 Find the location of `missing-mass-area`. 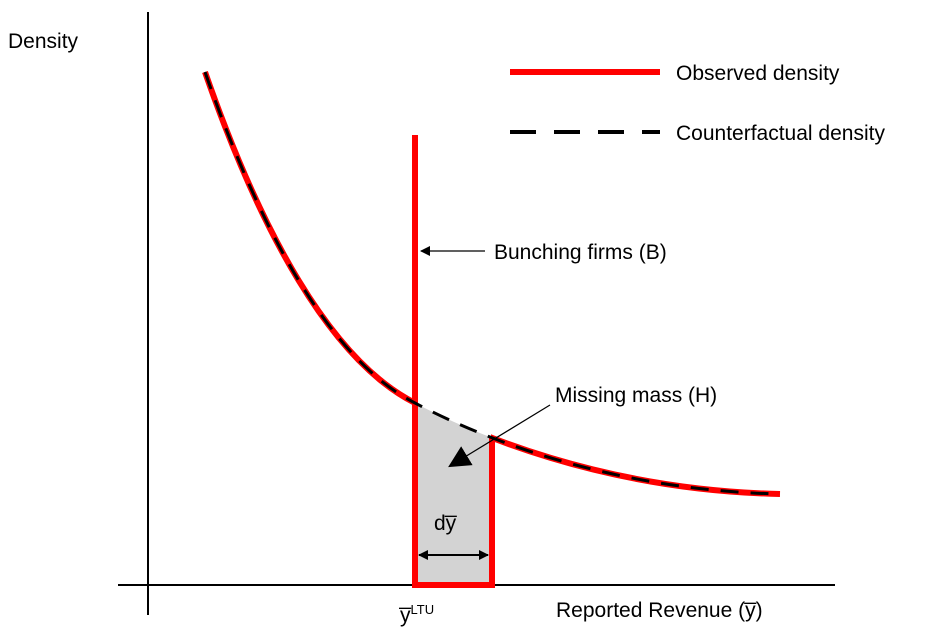

missing-mass-area is located at coordinates (453, 494).